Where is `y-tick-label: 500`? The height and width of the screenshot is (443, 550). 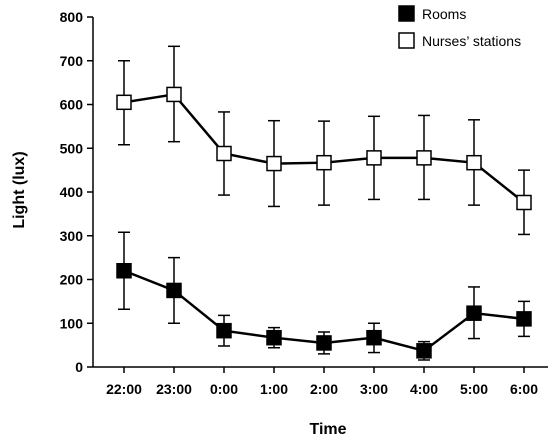 y-tick-label: 500 is located at coordinates (72, 148).